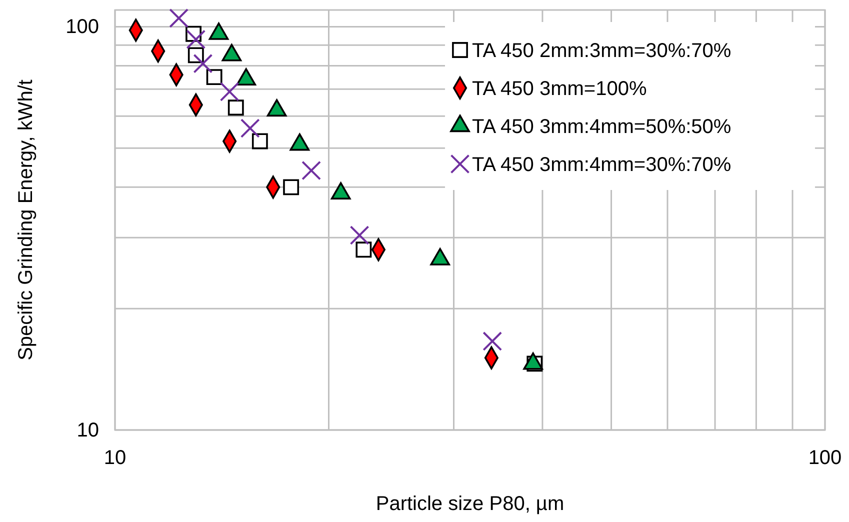 This screenshot has width=849, height=522. I want to click on legend-label: TA 450 3mm:4mm=50%:50%, so click(602, 127).